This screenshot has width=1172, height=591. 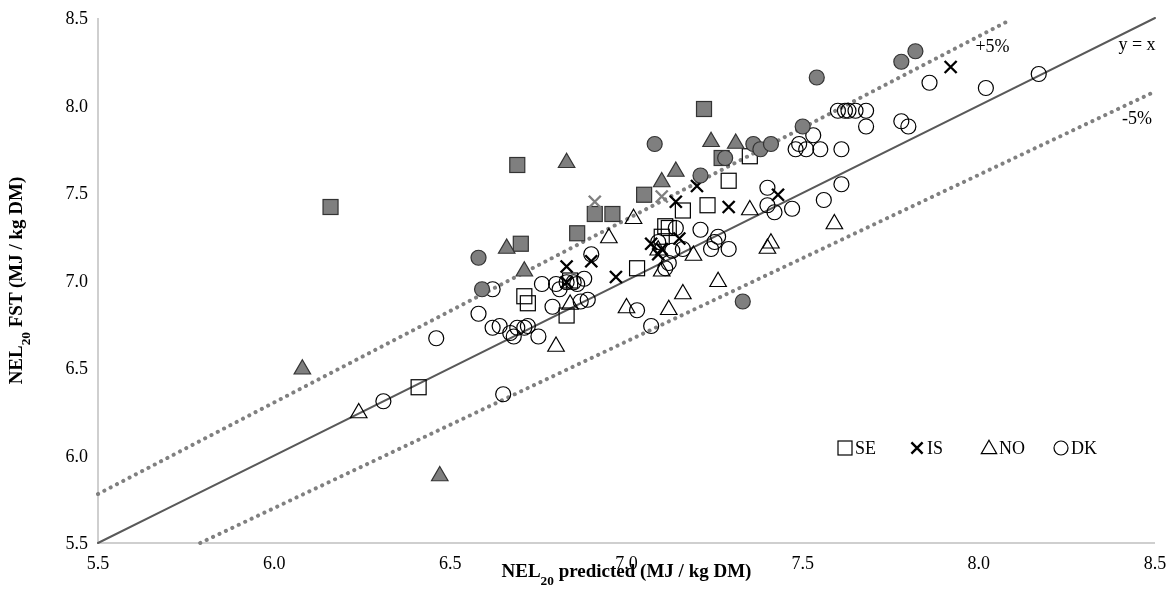 I want to click on legend-label: NO, so click(x=1012, y=448).